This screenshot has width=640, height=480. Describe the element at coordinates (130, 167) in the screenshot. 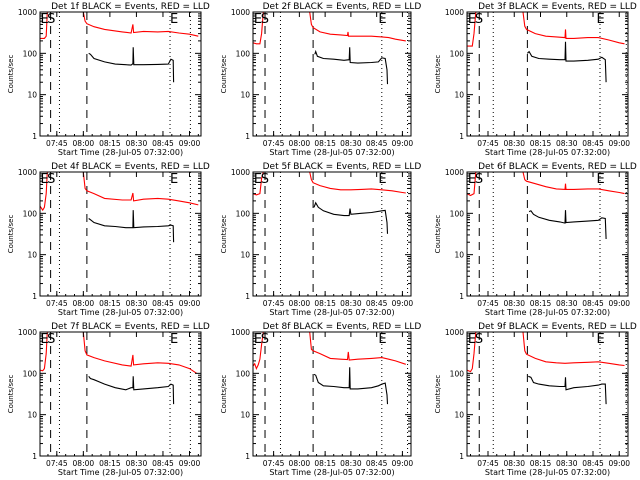

I see `panel-title: Det 4f BLACK = Events, RED = LLD` at that location.